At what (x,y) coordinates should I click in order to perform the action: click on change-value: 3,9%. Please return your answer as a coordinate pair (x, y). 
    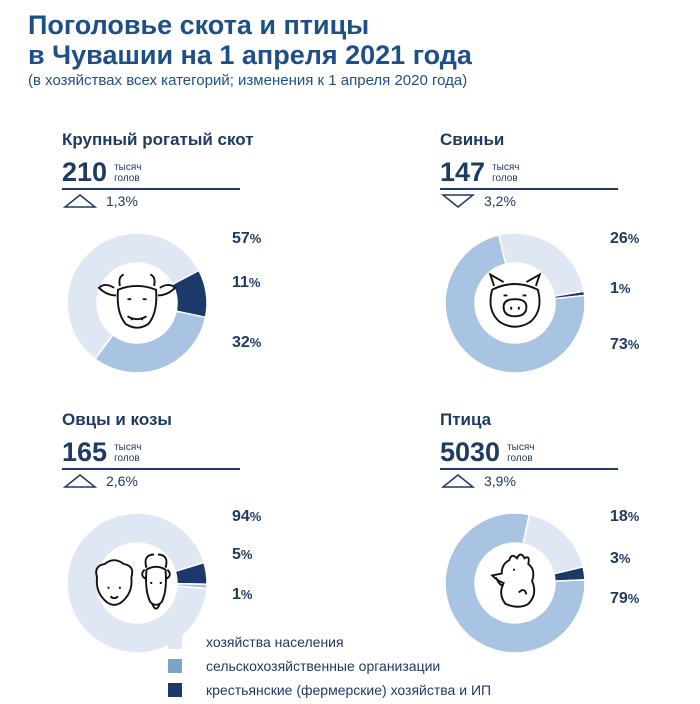
    Looking at the image, I should click on (500, 481).